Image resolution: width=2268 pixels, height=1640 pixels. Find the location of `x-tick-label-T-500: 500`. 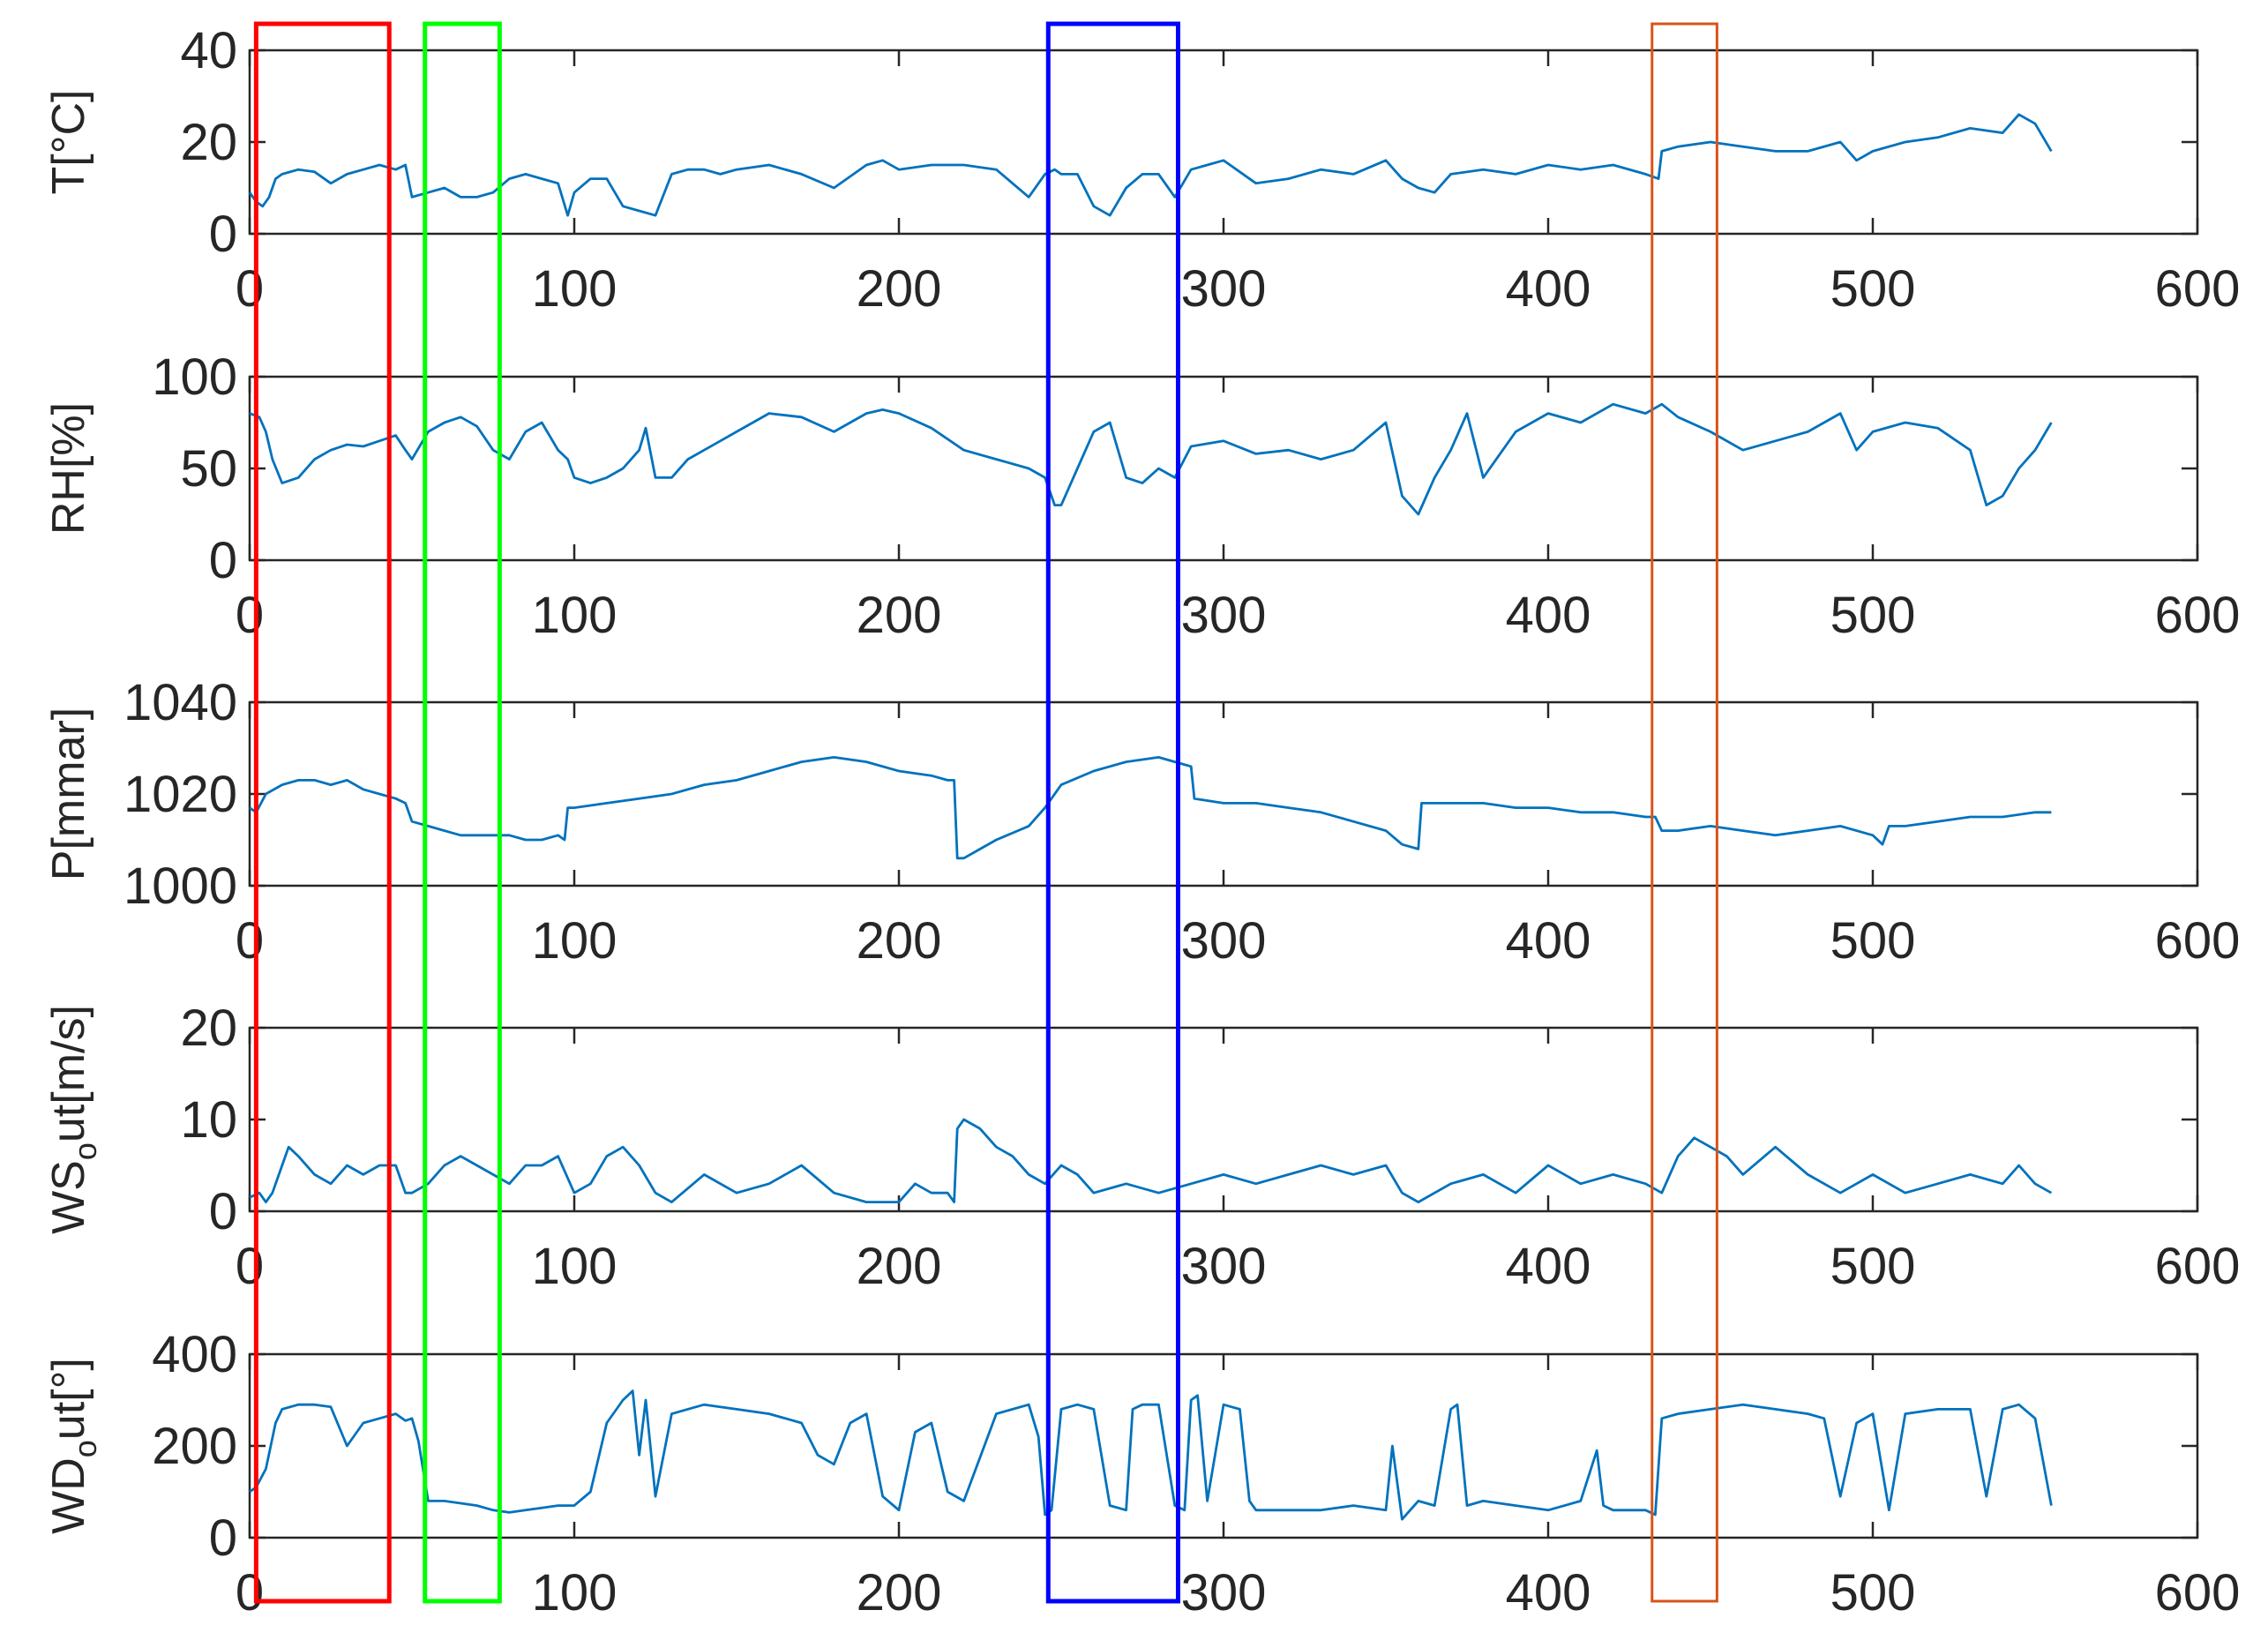

x-tick-label-T-500: 500 is located at coordinates (1873, 289).